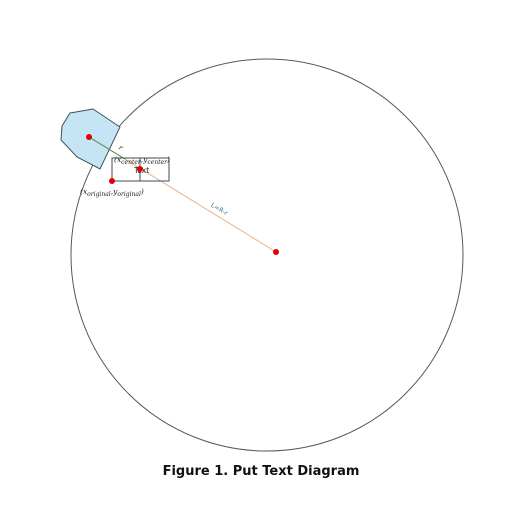 This screenshot has width=527, height=530. Describe the element at coordinates (219, 209) in the screenshot. I see `long-segment-label: L=R-r` at that location.